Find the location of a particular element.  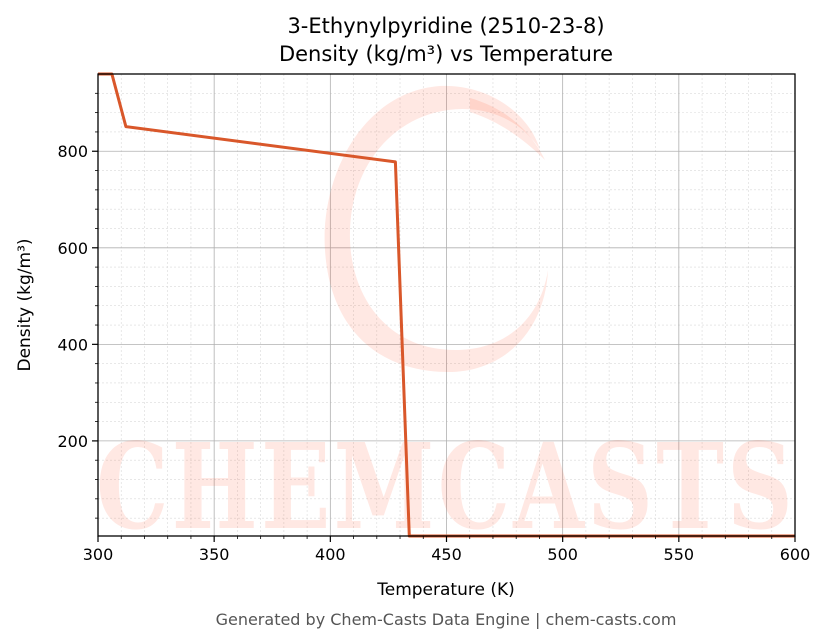

watermark-swirl-logo is located at coordinates (436, 229).